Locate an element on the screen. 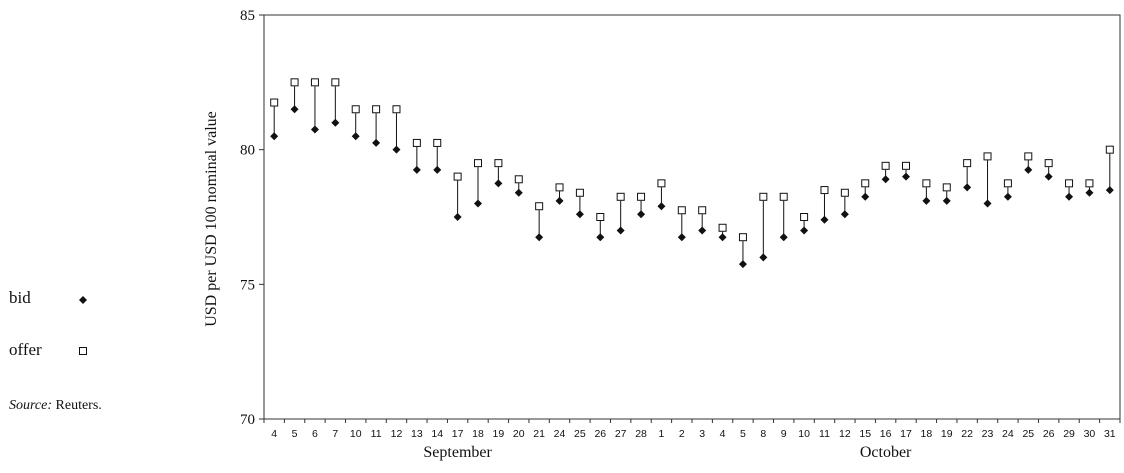 The height and width of the screenshot is (473, 1124). legend-marker-offer is located at coordinates (83, 351).